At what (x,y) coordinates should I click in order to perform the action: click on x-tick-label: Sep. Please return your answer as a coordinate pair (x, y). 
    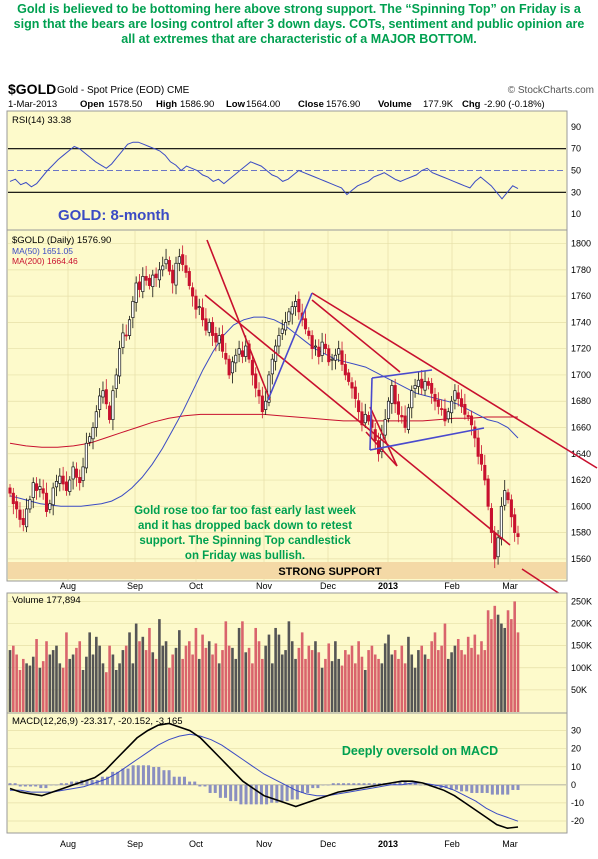
    Looking at the image, I should click on (135, 586).